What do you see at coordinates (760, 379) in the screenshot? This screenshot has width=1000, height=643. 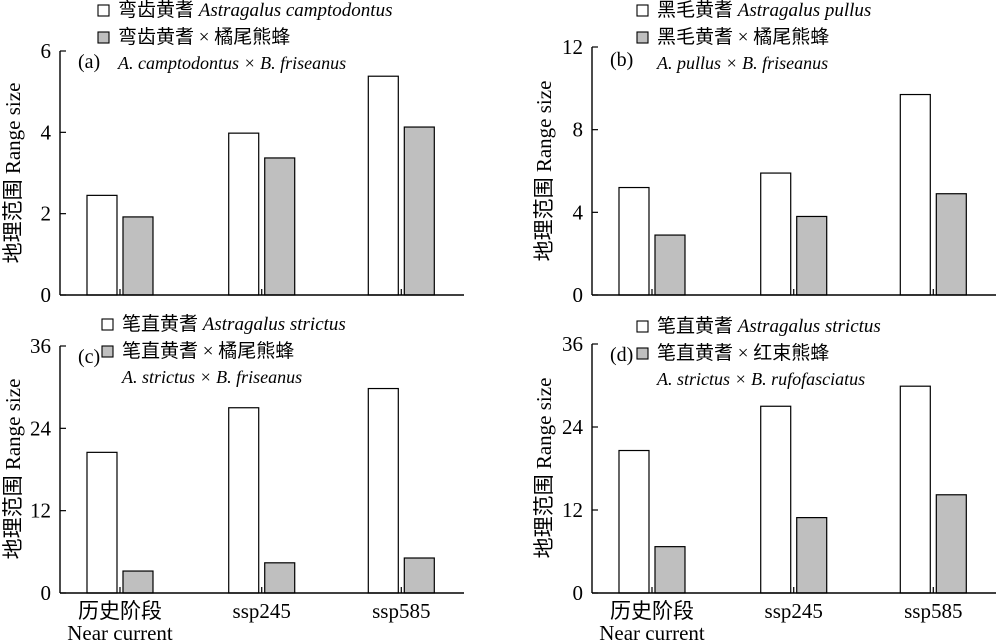 I see `legend-entry-interaction-latin: A. strictus × B. rufofasciatus` at bounding box center [760, 379].